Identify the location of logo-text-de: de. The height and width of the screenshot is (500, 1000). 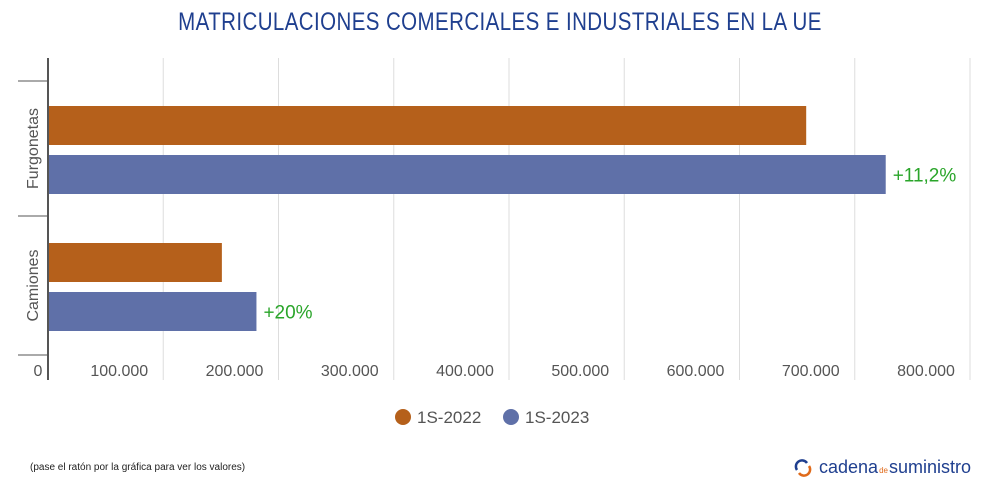
(883, 470).